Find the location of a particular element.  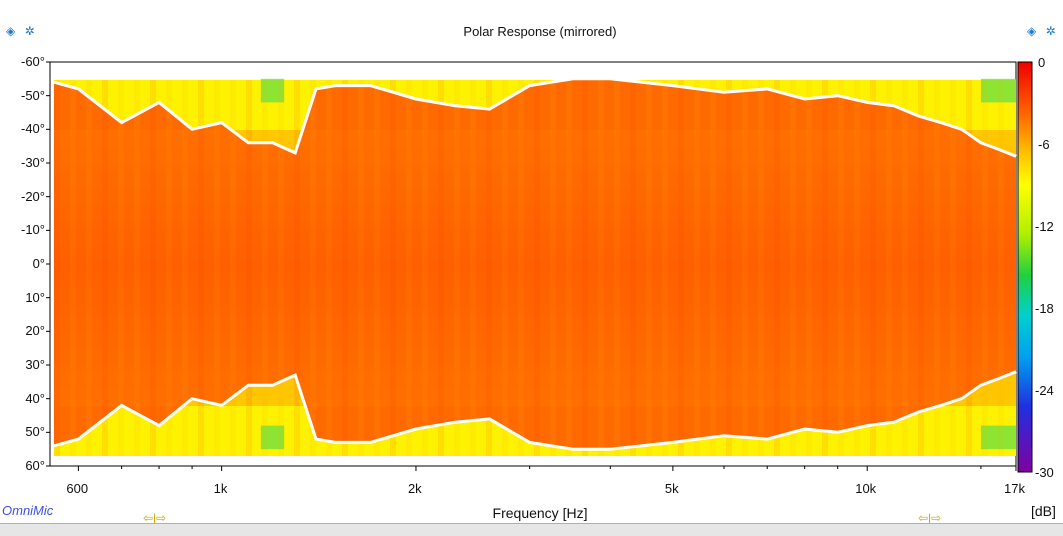

zoom-controls-left-icon: ◈ ✲ is located at coordinates (22, 31).